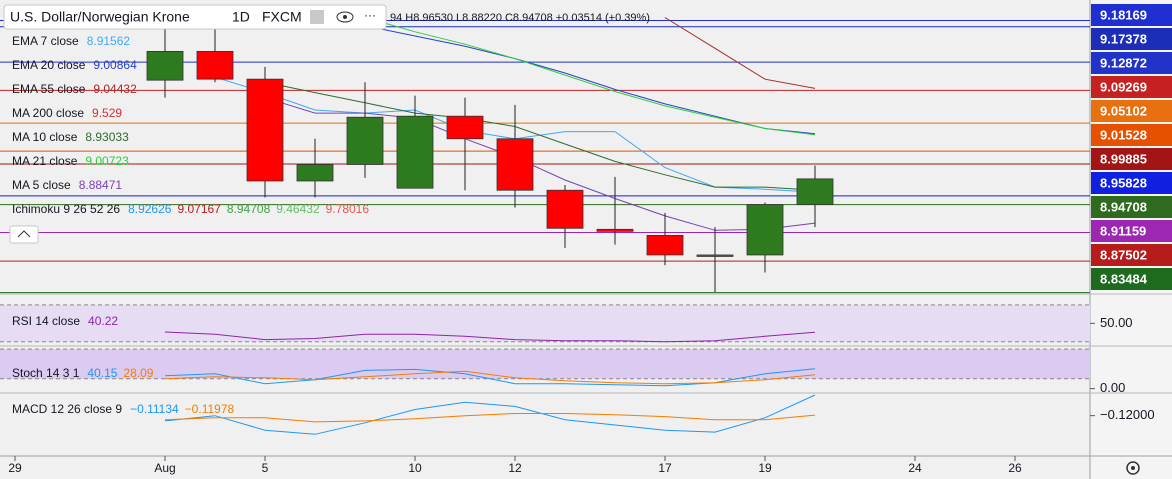 The width and height of the screenshot is (1172, 479). I want to click on x-tick-label: 26, so click(1015, 468).